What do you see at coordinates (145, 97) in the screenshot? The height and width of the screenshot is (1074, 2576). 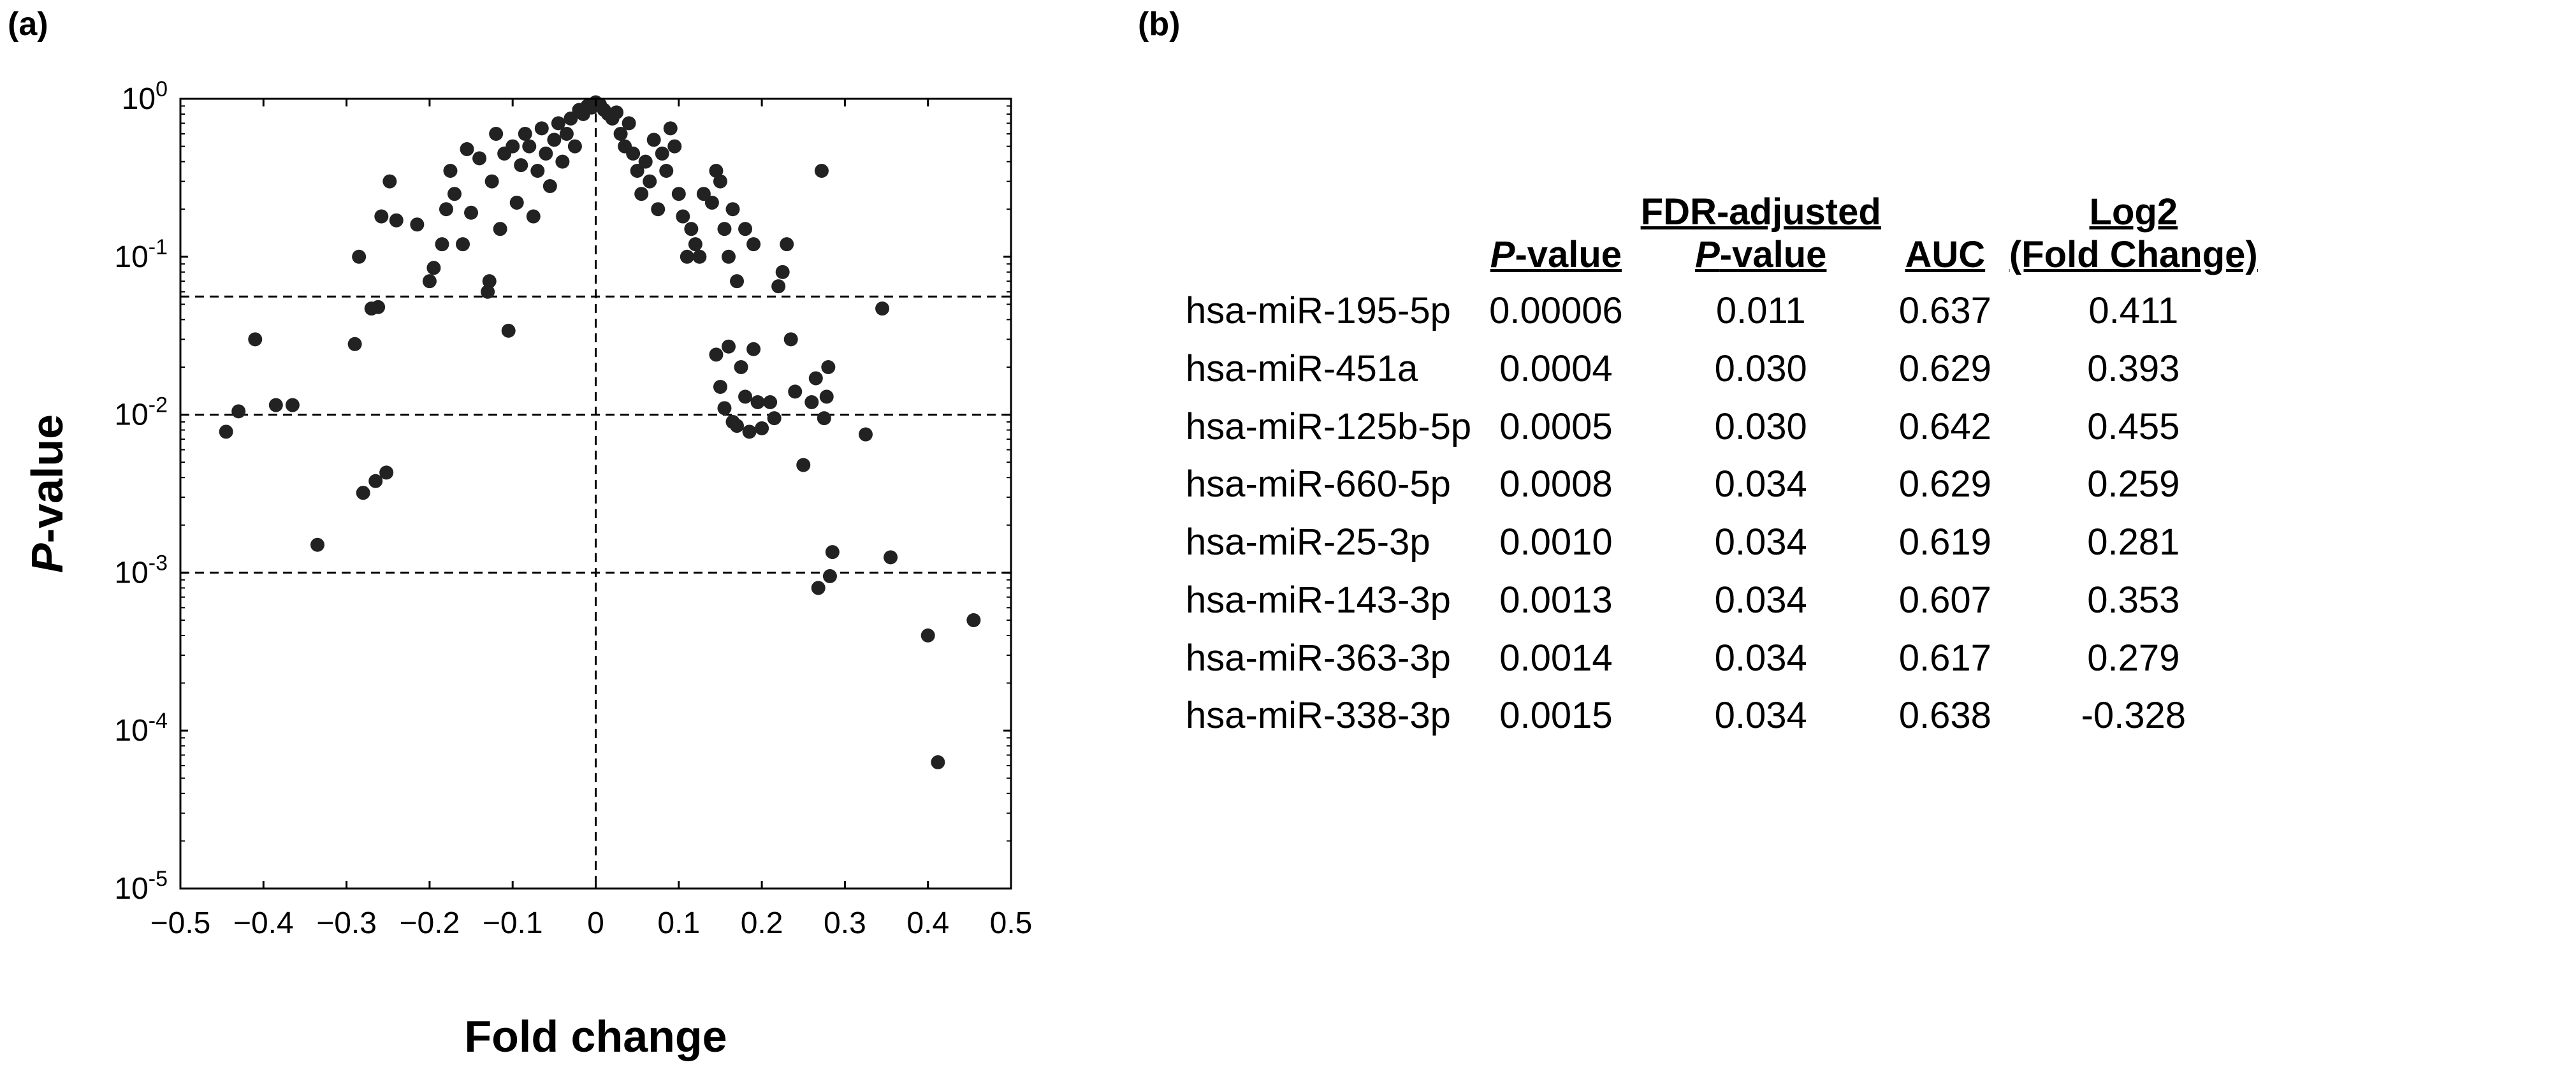 I see `y-tick-label: 10⁰` at bounding box center [145, 97].